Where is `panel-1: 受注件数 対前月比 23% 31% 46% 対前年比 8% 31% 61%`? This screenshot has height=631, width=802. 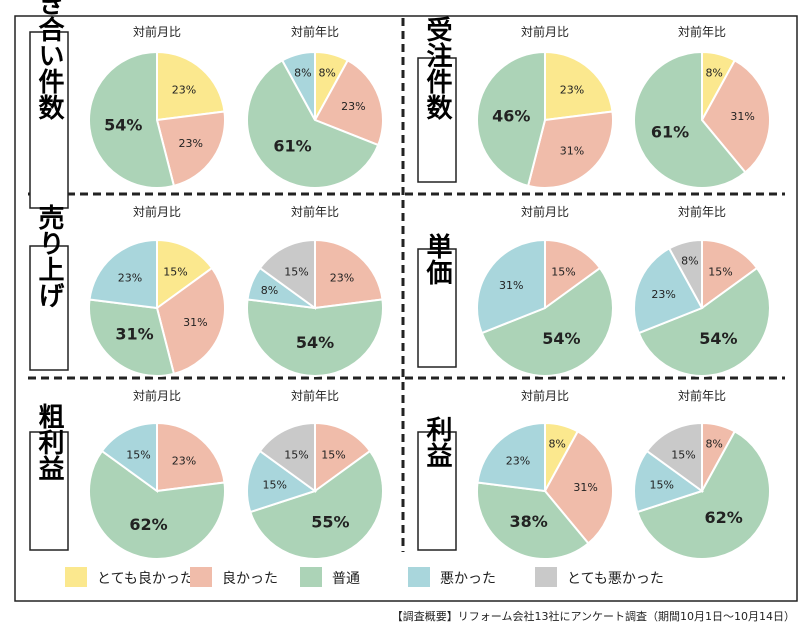
panel-1: 受注件数 対前月比 23% 31% 46% 対前年比 8% 31% 61% is located at coordinates (594, 102).